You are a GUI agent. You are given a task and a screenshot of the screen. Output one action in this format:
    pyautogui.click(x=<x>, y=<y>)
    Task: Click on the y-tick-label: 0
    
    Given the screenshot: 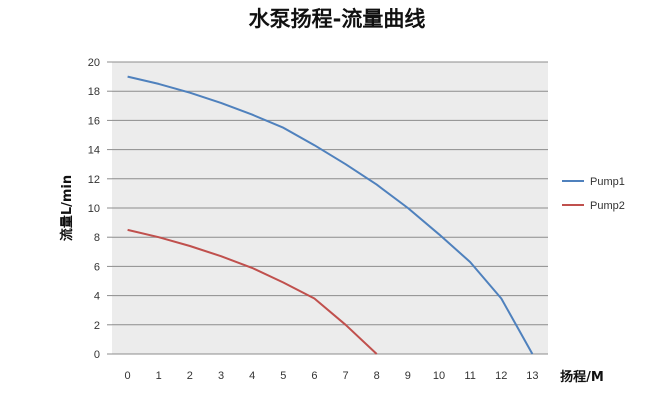 What is the action you would take?
    pyautogui.click(x=97, y=355)
    